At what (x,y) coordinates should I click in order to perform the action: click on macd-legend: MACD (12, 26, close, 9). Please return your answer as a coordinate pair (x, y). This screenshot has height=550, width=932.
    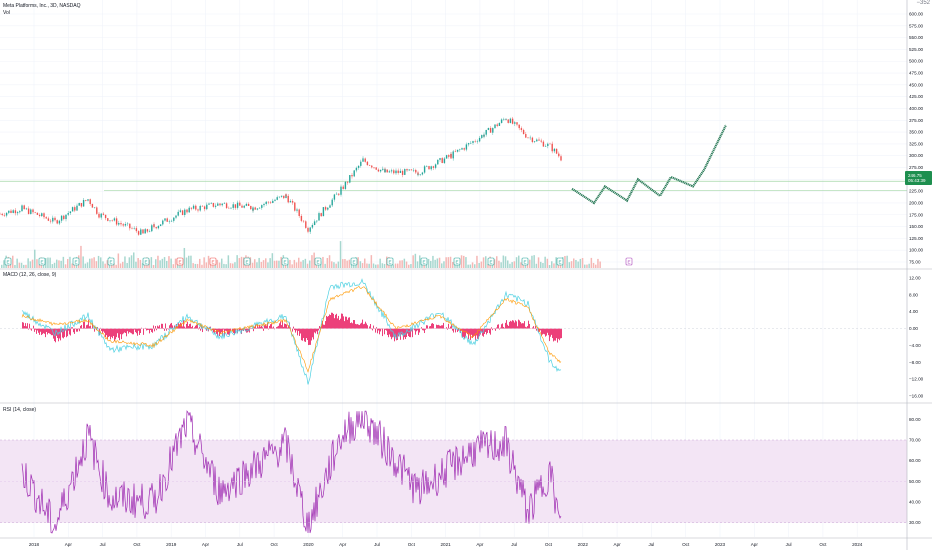
    Looking at the image, I should click on (30, 275).